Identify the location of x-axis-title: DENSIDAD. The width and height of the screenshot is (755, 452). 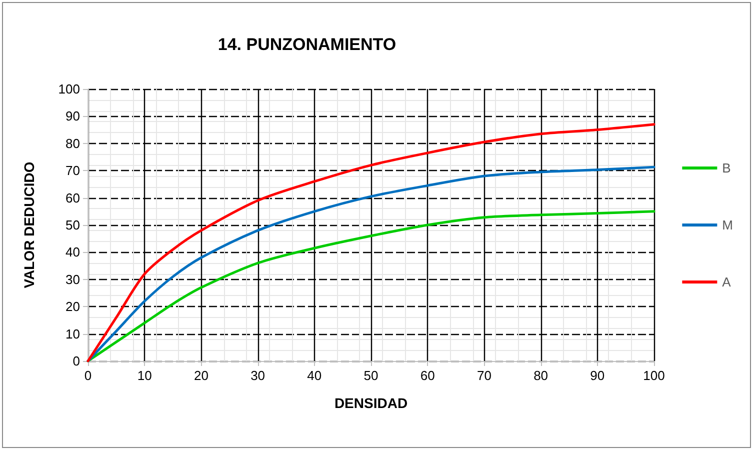
(371, 403).